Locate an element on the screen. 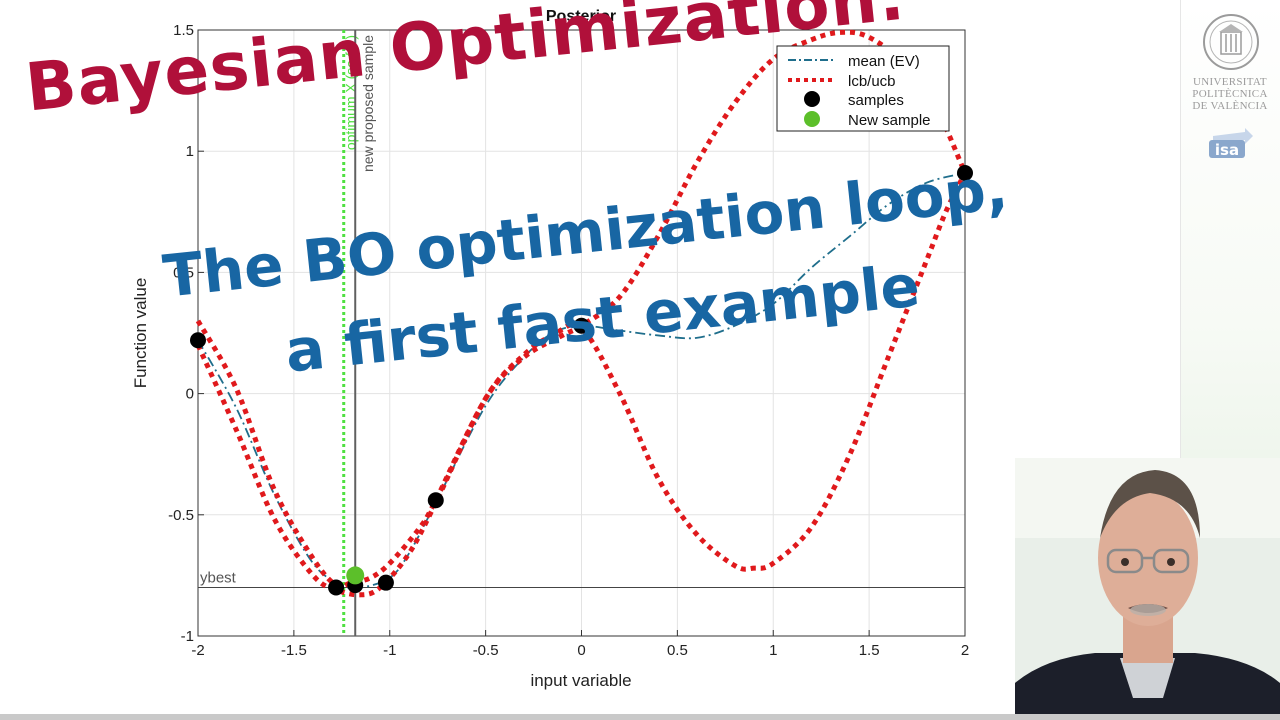 This screenshot has width=1280, height=720. y-axis-label: Function value is located at coordinates (140, 333).